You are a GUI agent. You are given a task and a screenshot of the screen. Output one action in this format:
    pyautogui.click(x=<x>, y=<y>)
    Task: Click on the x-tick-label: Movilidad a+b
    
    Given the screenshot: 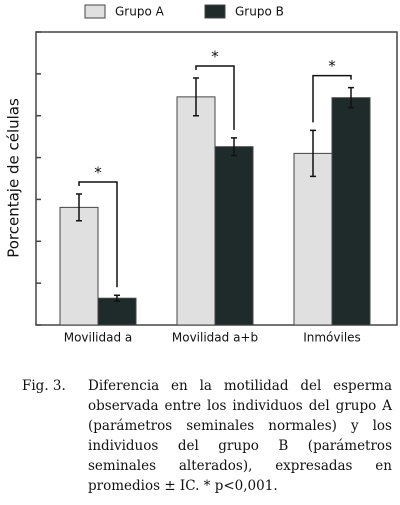 What is the action you would take?
    pyautogui.click(x=215, y=338)
    